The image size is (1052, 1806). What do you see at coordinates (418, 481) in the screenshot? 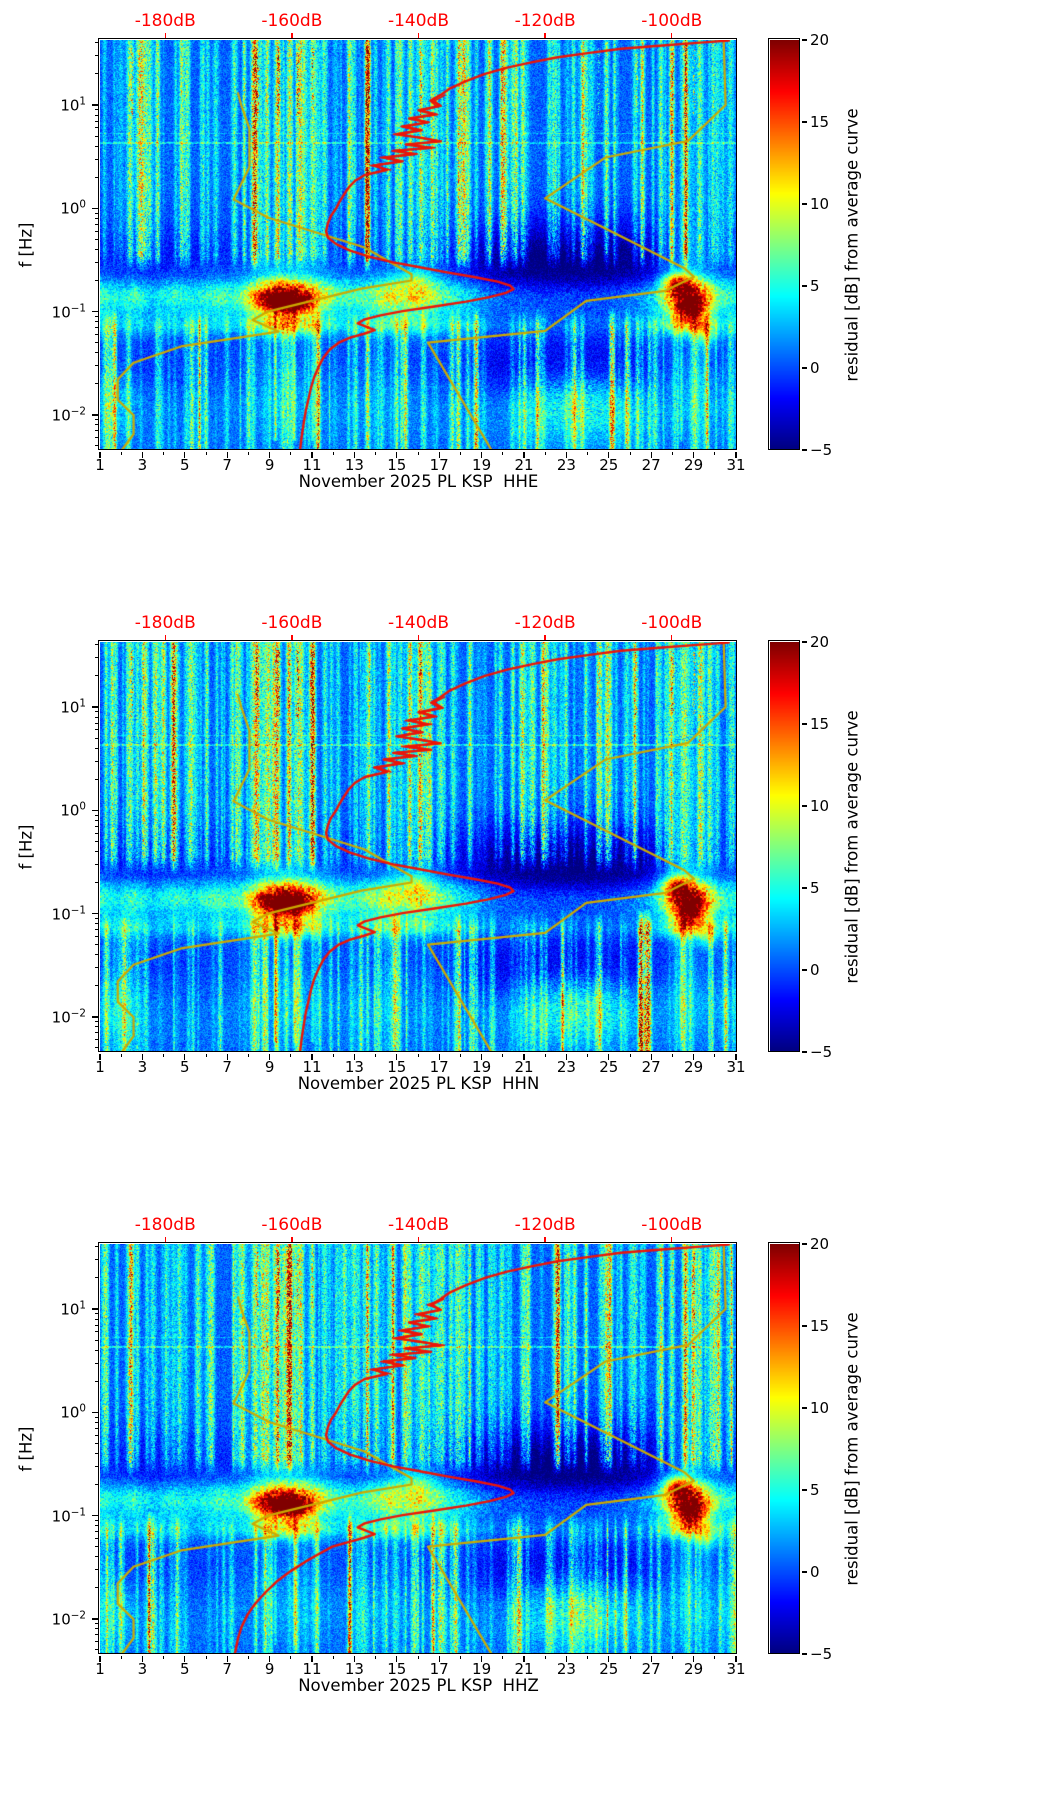
I see `x-axis-title: November 2025 PL KSP HHE` at bounding box center [418, 481].